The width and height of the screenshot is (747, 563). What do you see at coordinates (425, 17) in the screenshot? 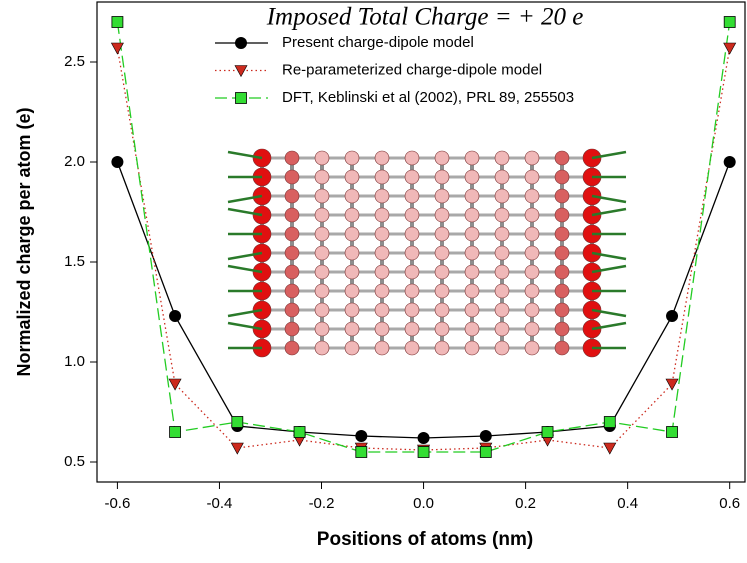
I see `chart-title: Imposed Total Charge = + 20 e` at bounding box center [425, 17].